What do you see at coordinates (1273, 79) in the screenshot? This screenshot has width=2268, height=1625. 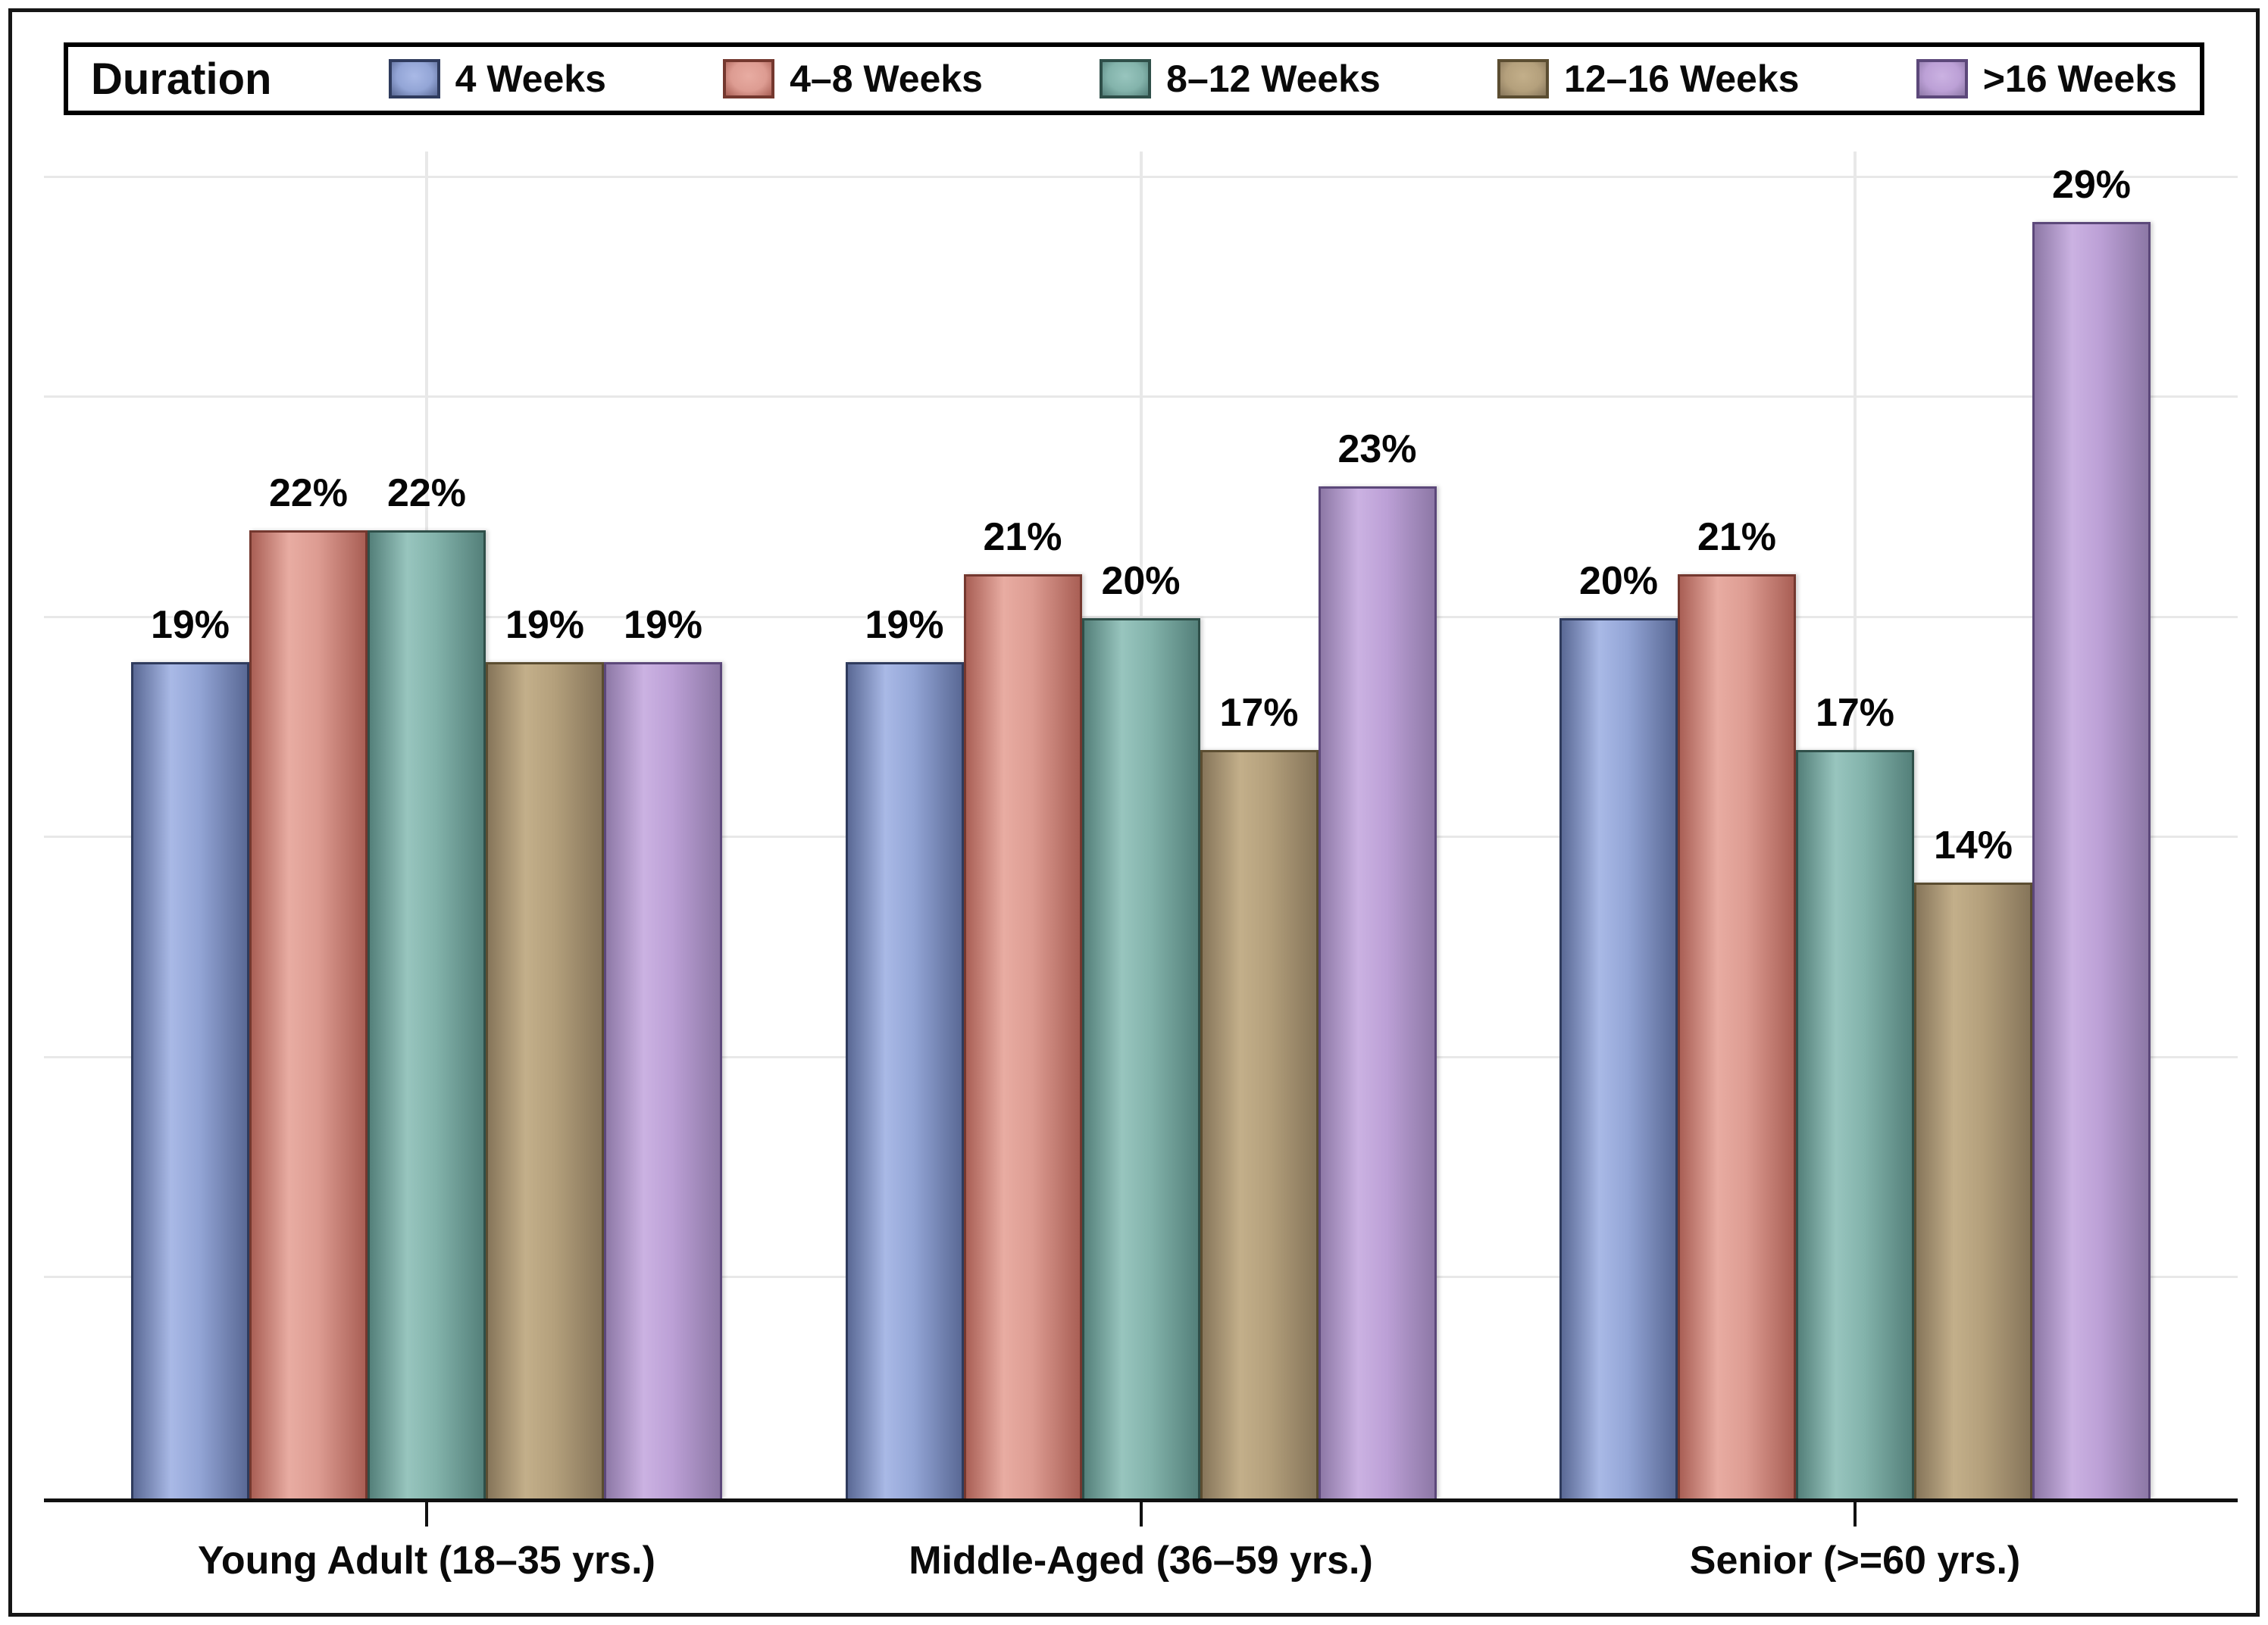 I see `legend-item-label: 8–12 Weeks` at bounding box center [1273, 79].